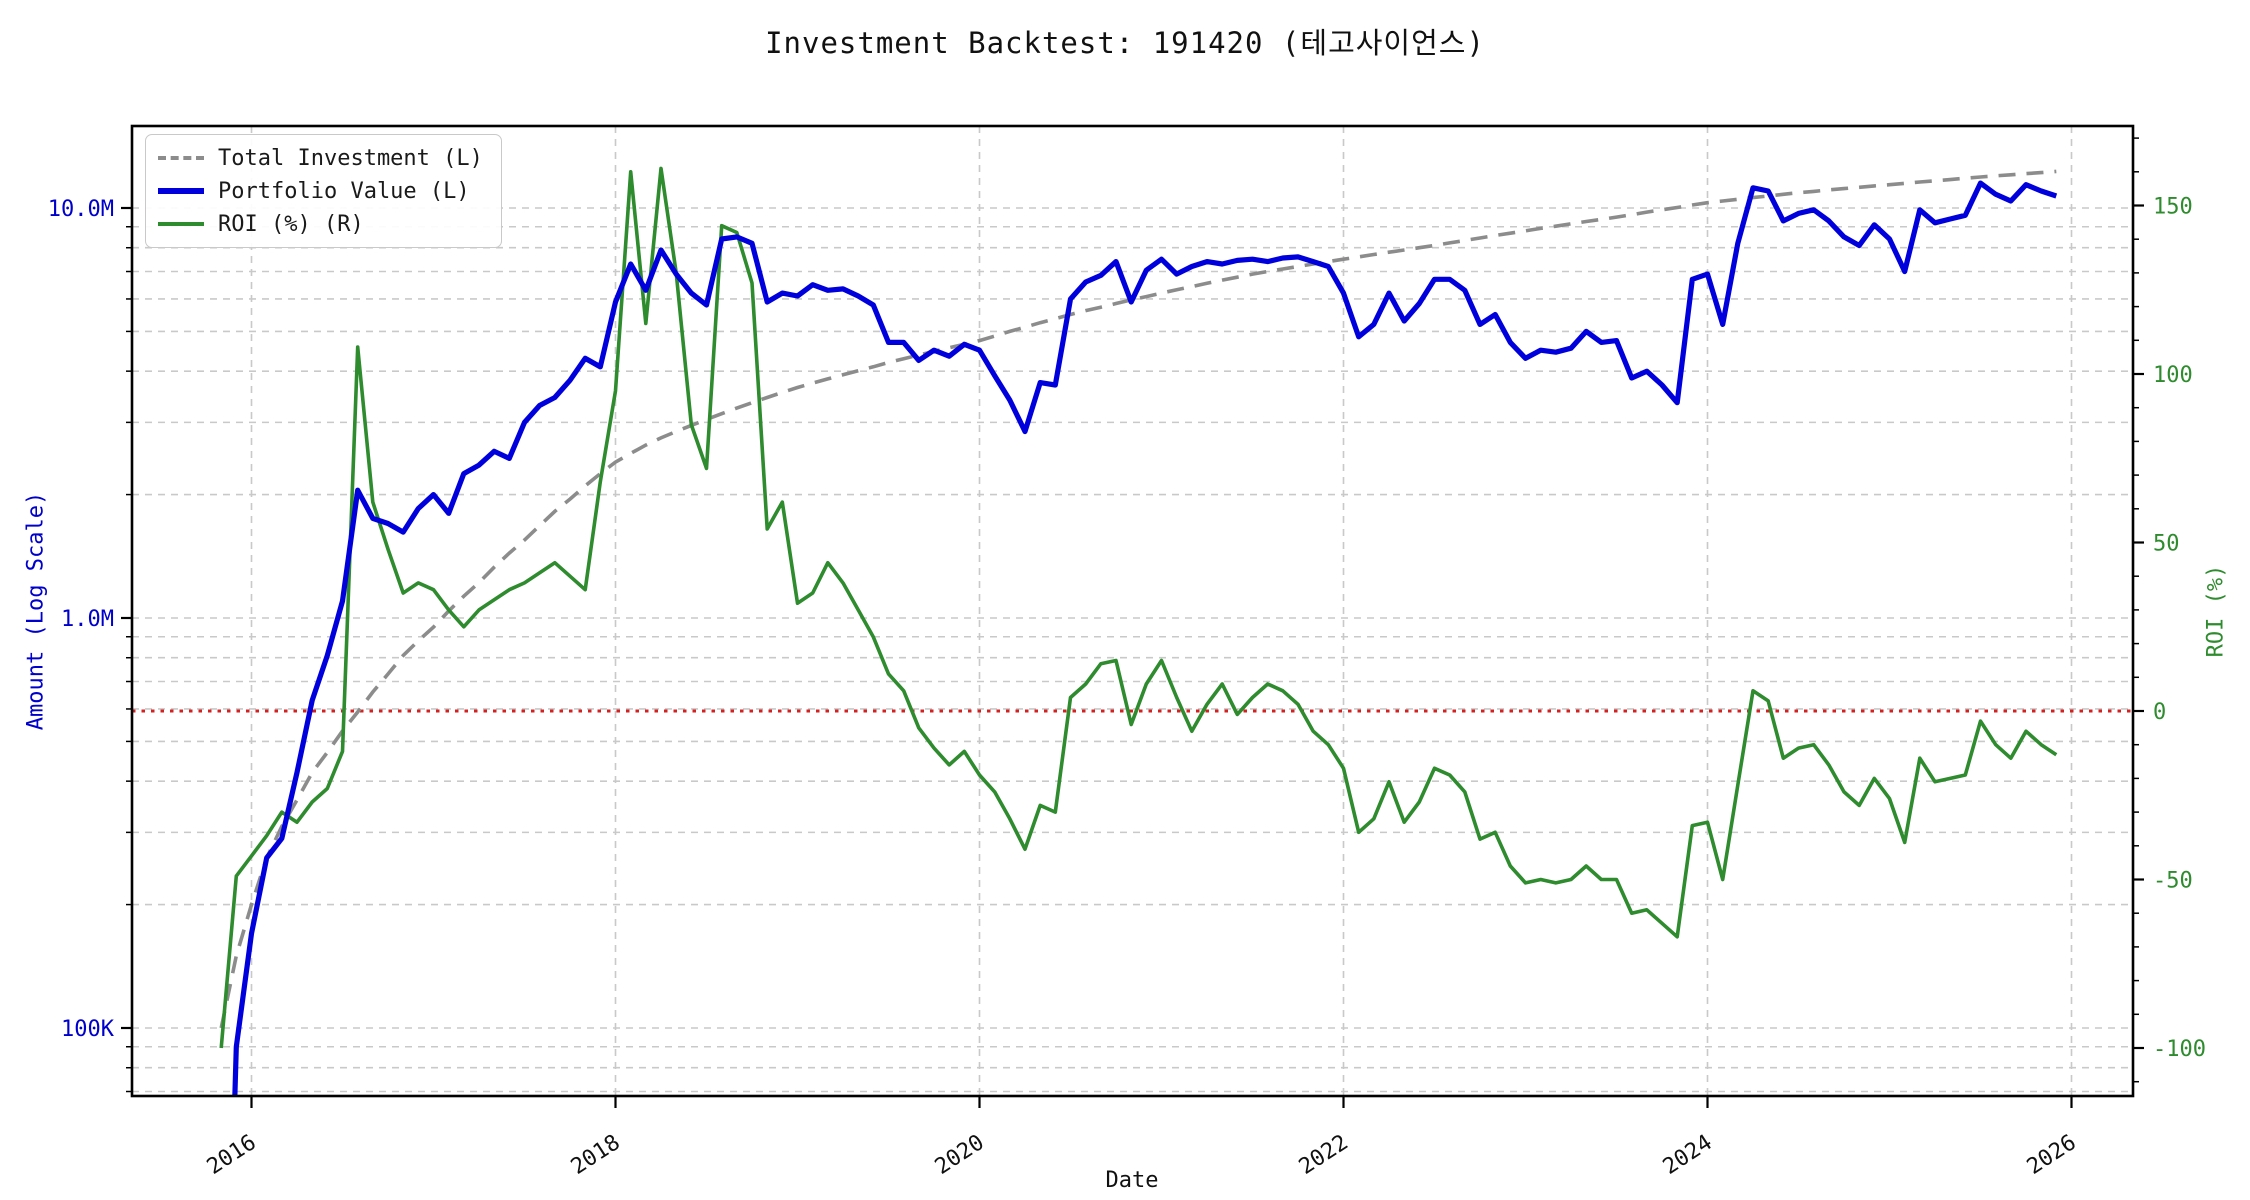 The height and width of the screenshot is (1200, 2250). I want to click on legend-item-total-investment: Total Investment (L), so click(320, 158).